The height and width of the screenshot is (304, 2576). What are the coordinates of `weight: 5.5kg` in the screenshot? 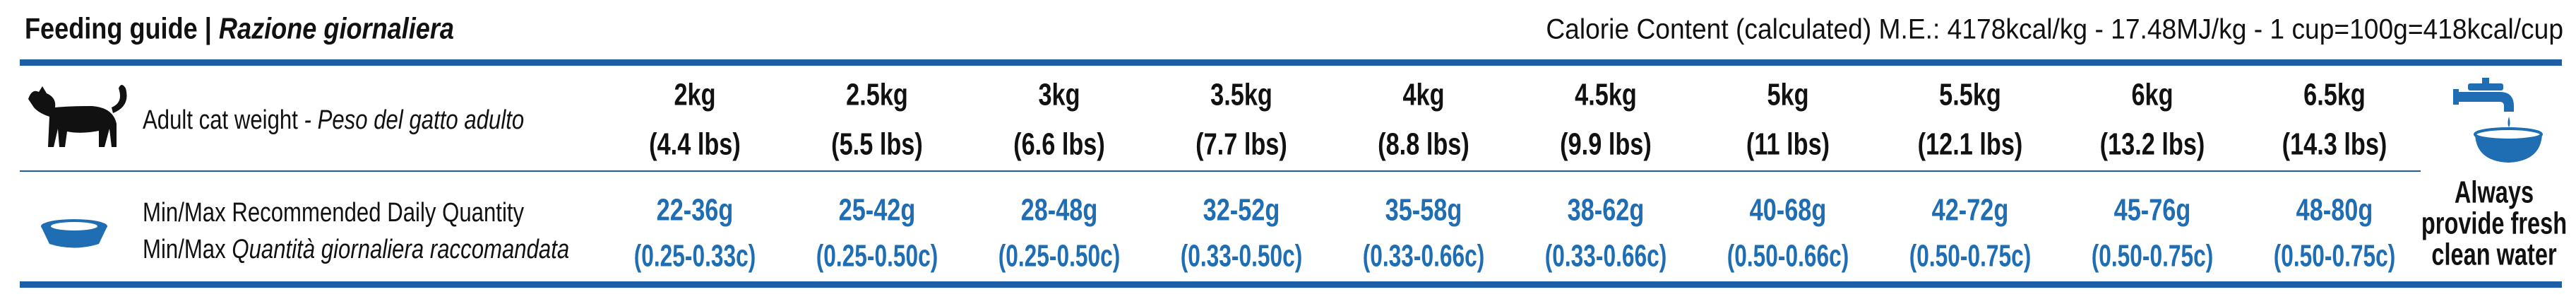 It's located at (1970, 95).